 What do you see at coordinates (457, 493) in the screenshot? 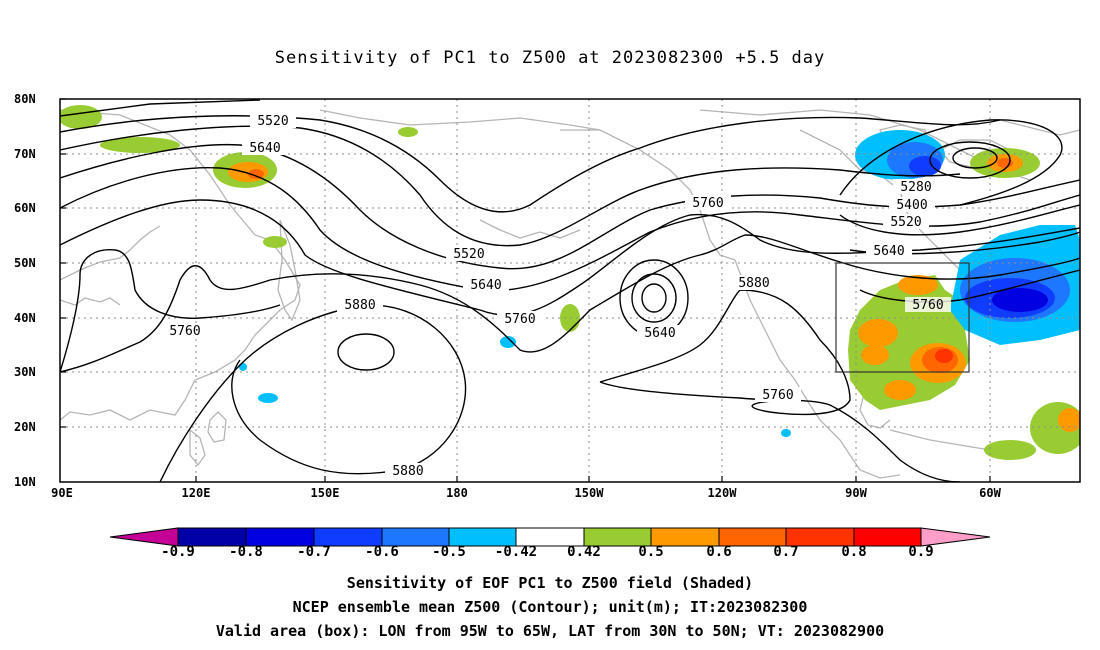
I see `lon-label: 180` at bounding box center [457, 493].